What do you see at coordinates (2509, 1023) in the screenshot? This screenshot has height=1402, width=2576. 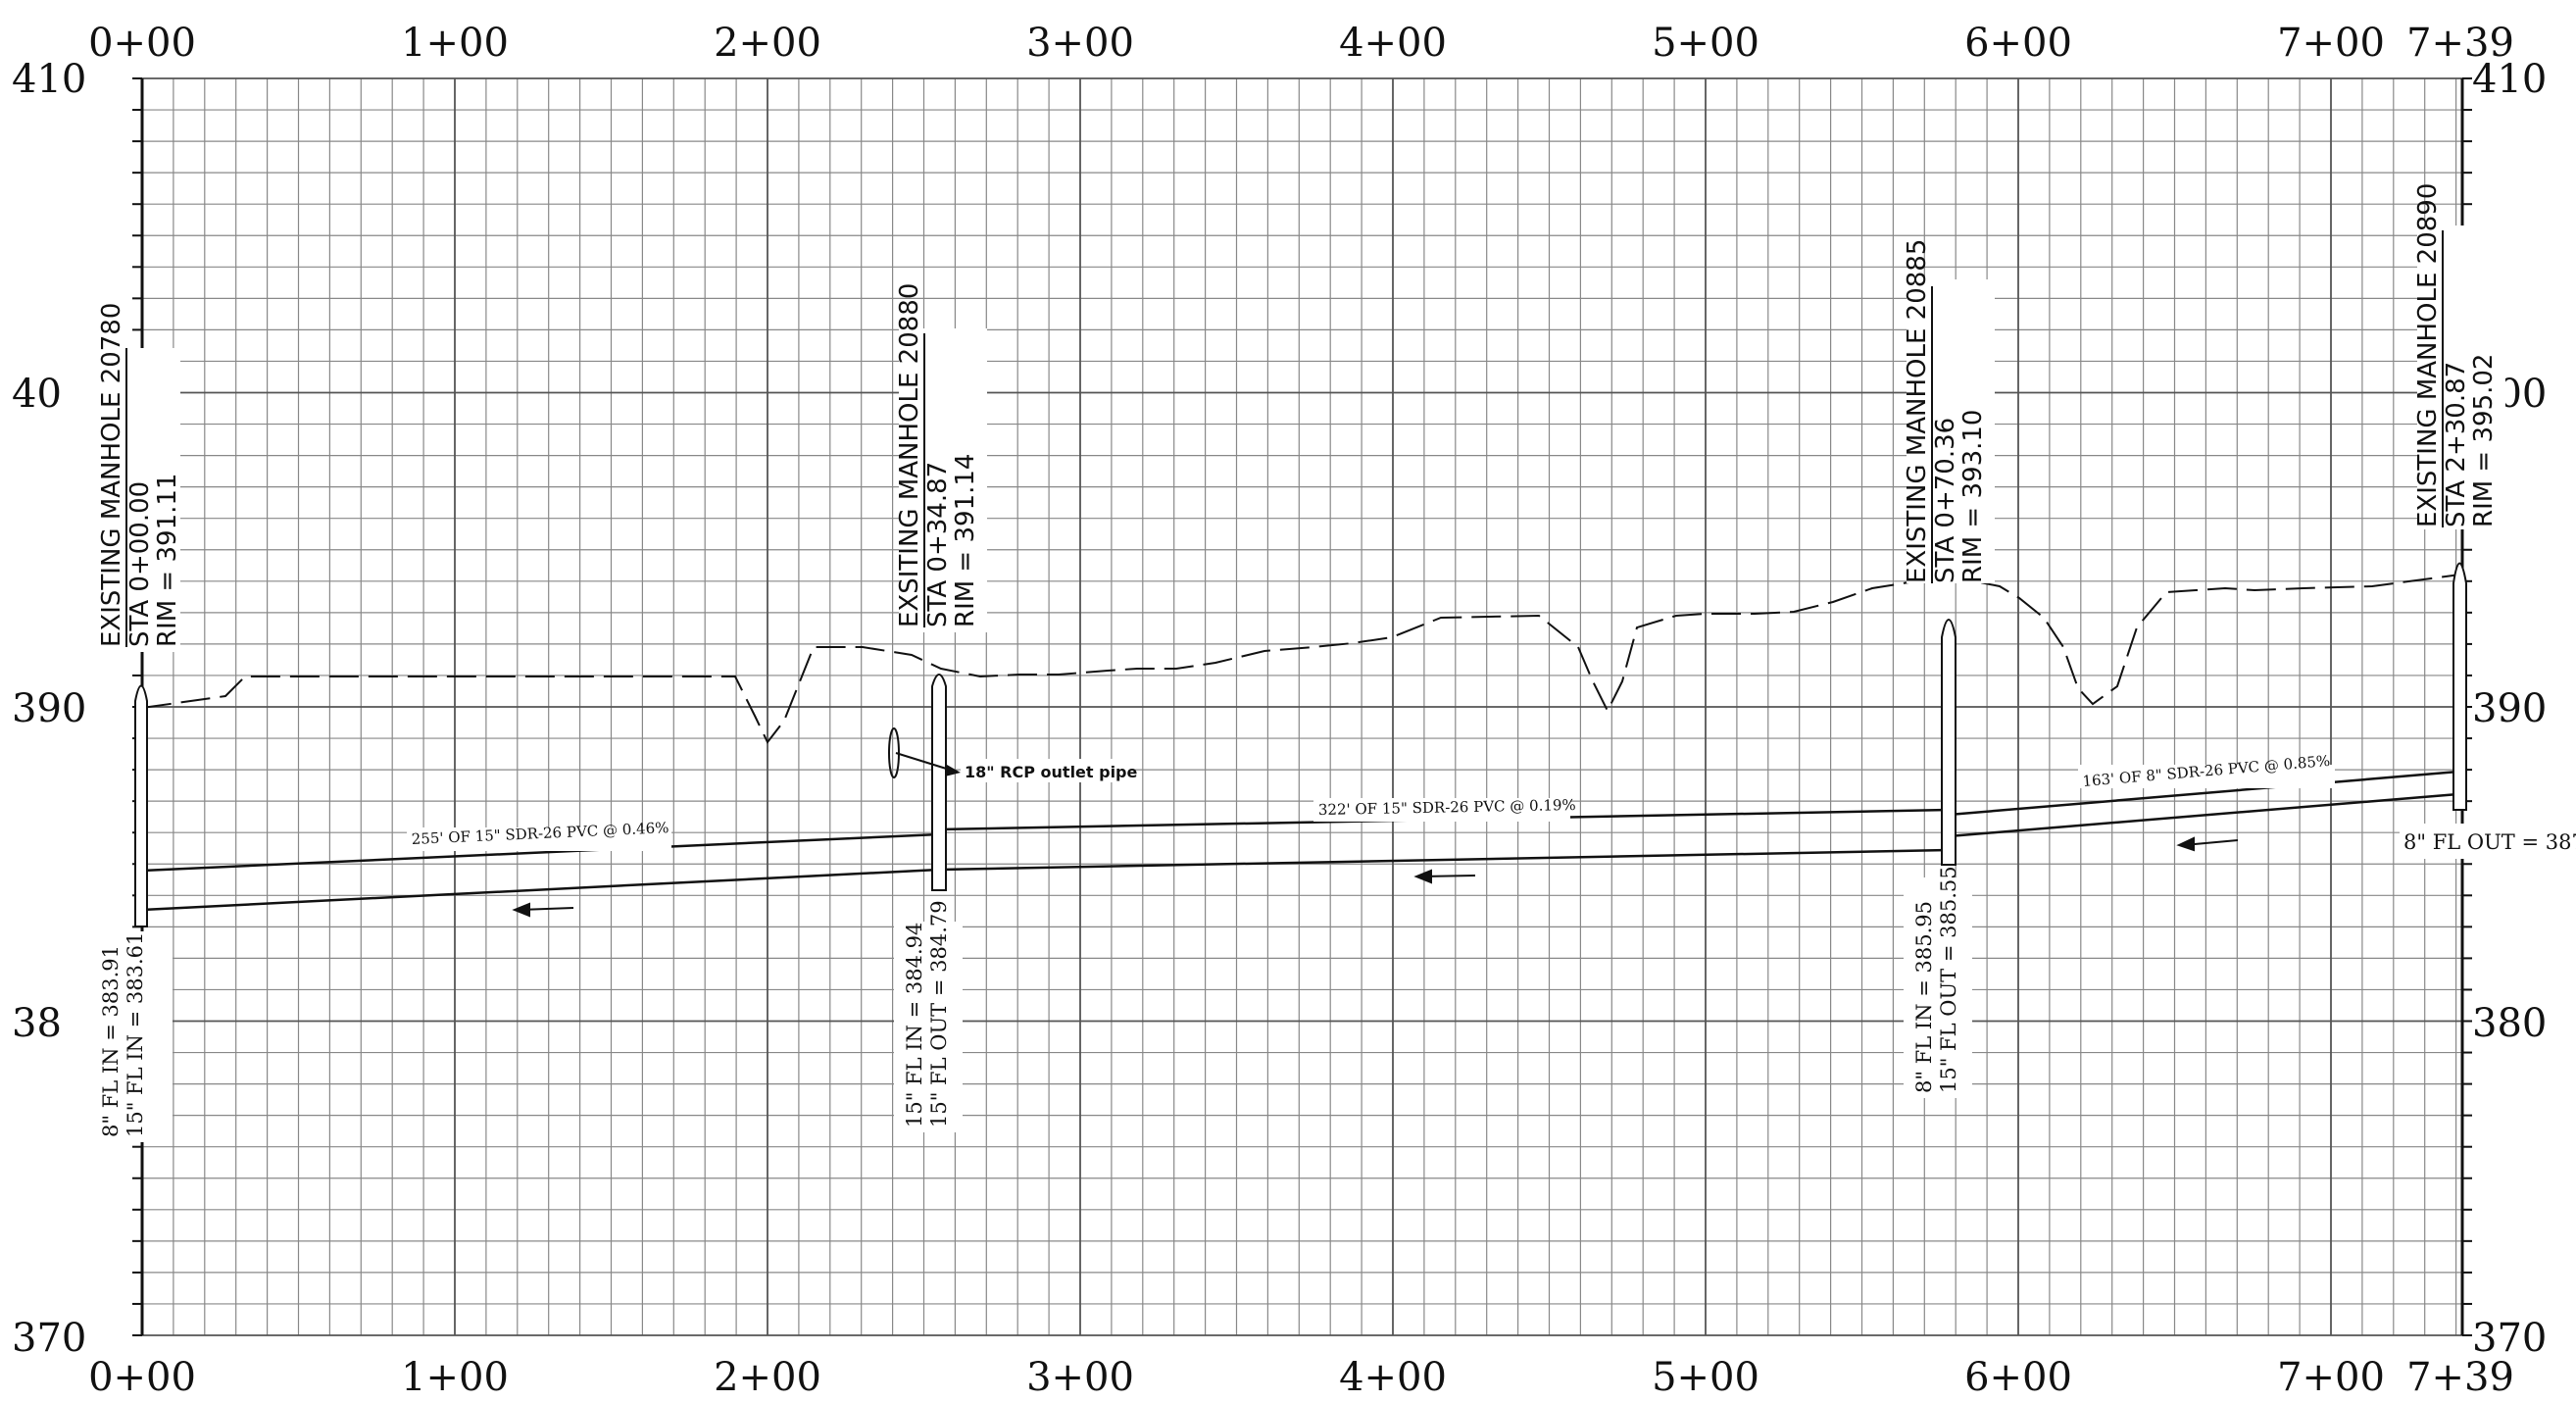 I see `elevation-label: 380` at bounding box center [2509, 1023].